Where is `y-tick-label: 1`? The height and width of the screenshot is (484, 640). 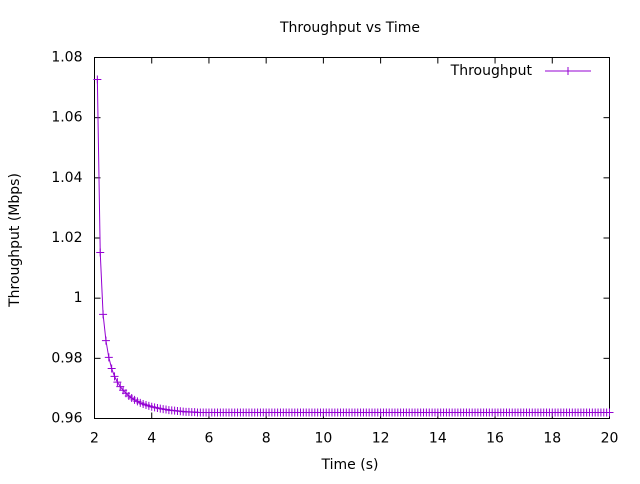
y-tick-label: 1 is located at coordinates (78, 298).